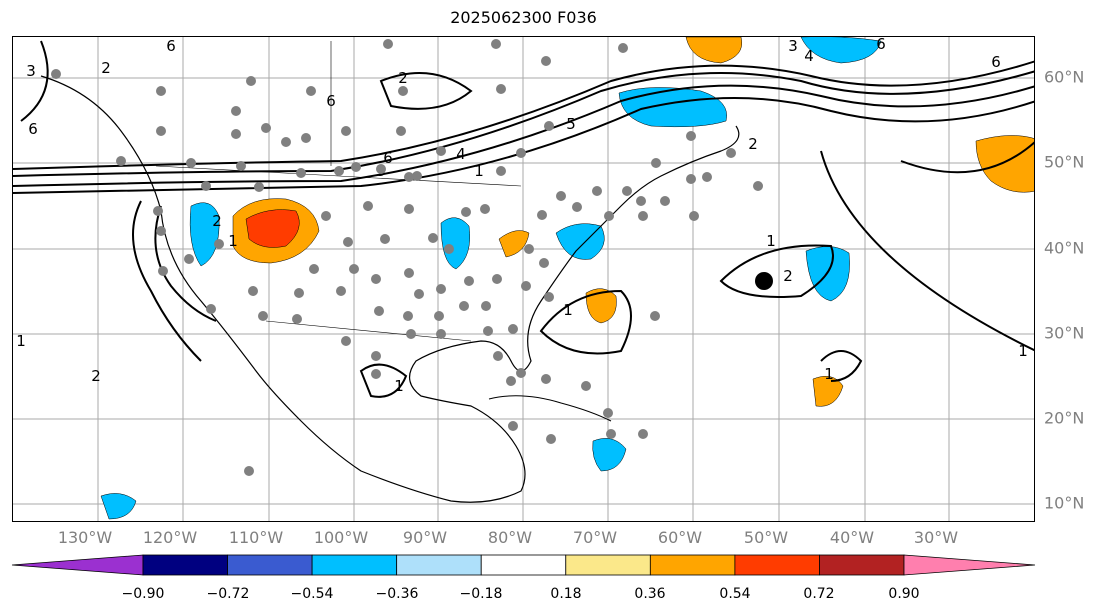 The width and height of the screenshot is (1105, 615). I want to click on warm-anomaly-east-atlantic, so click(1004, 164).